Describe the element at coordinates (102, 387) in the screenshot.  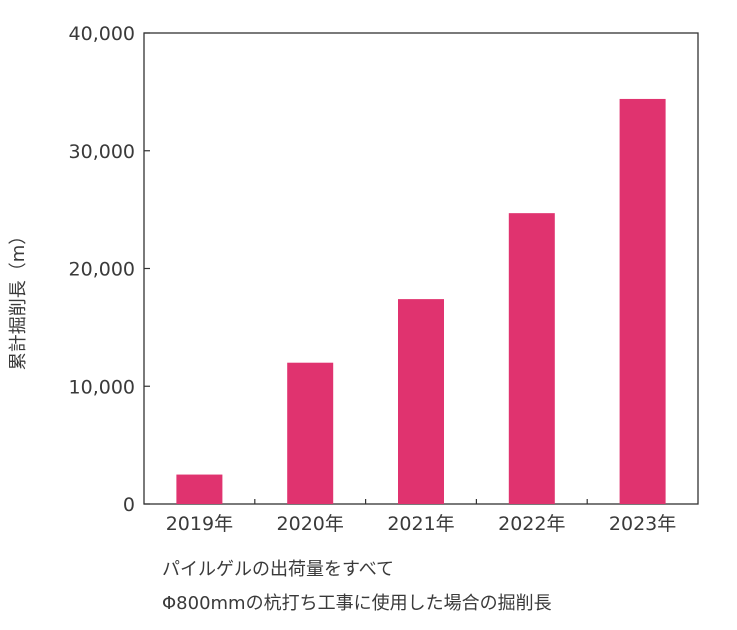
I see `y-tick-label: 10,000` at that location.